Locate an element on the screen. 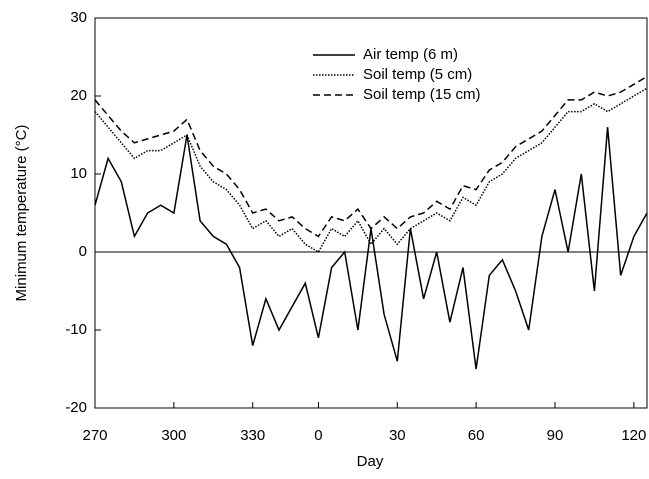 The width and height of the screenshot is (649, 479). legend-label: Air temp (6 m) is located at coordinates (410, 54).